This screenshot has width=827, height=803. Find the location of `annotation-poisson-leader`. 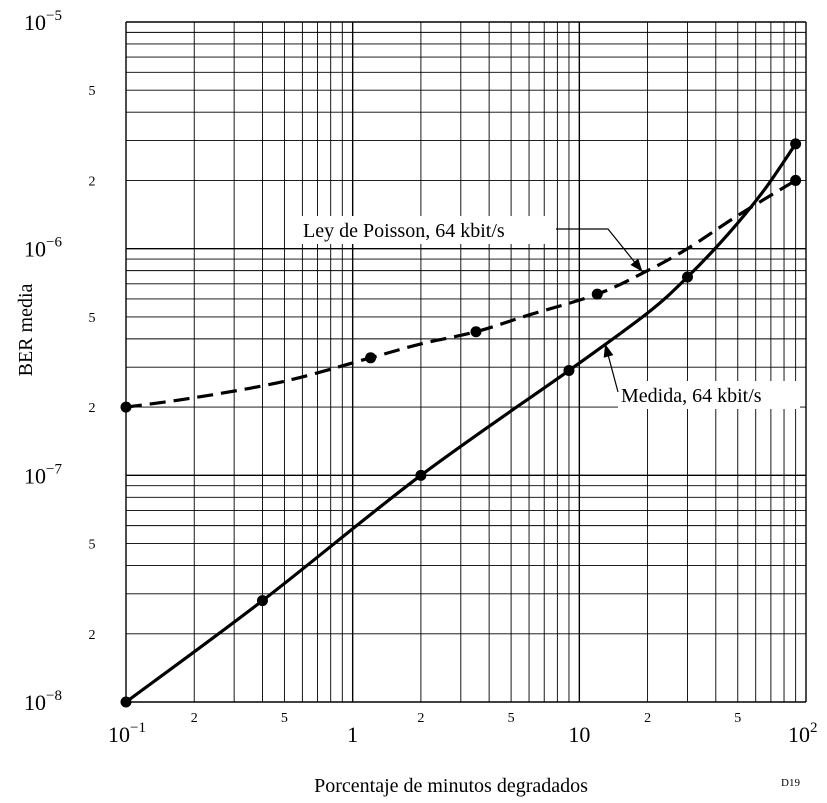

annotation-poisson-leader is located at coordinates (599, 250).